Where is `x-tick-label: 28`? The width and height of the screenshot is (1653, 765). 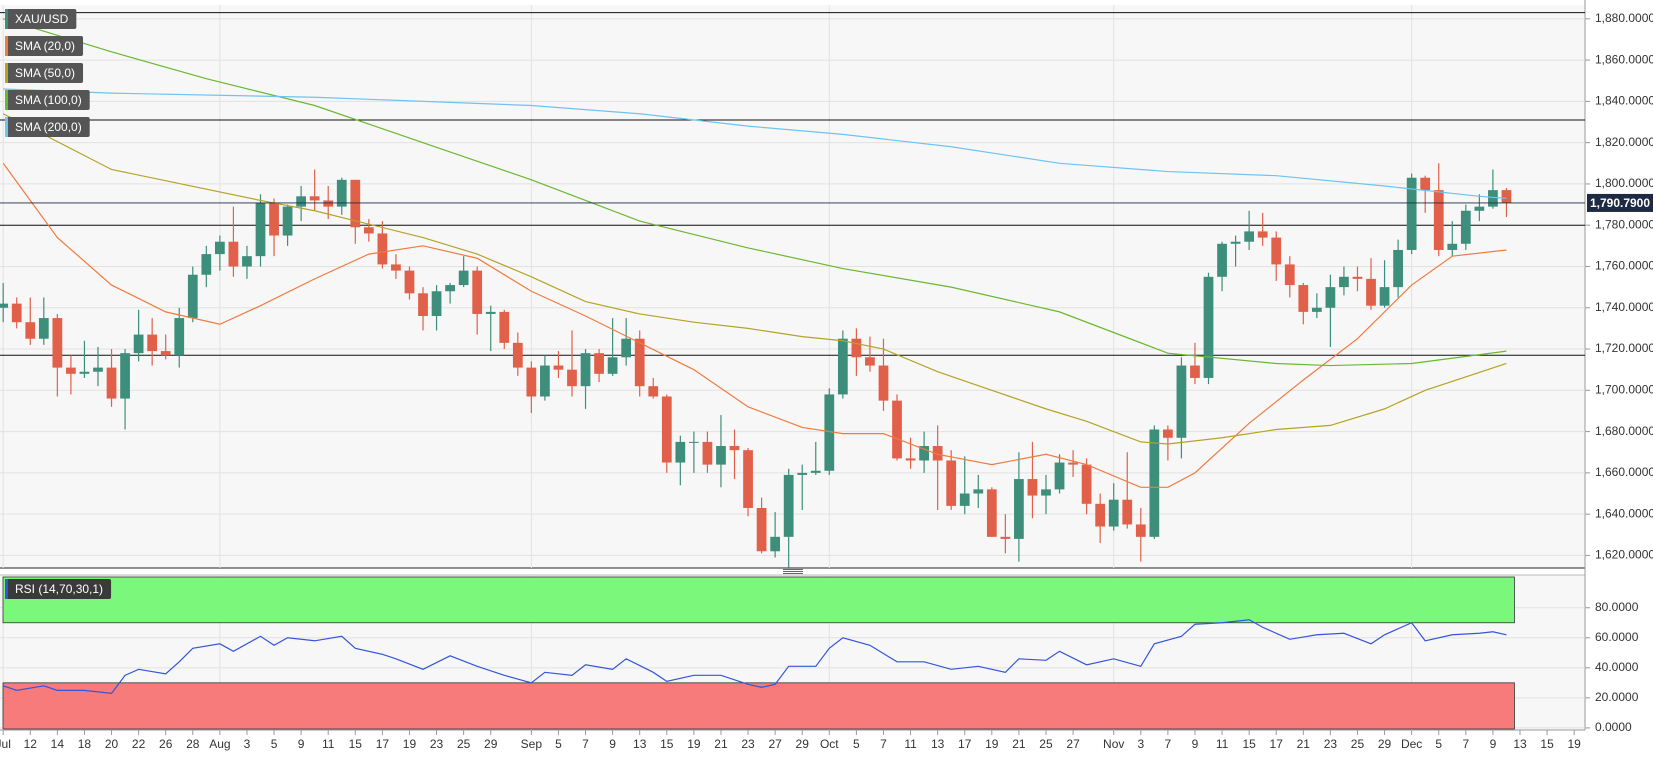 x-tick-label: 28 is located at coordinates (193, 744).